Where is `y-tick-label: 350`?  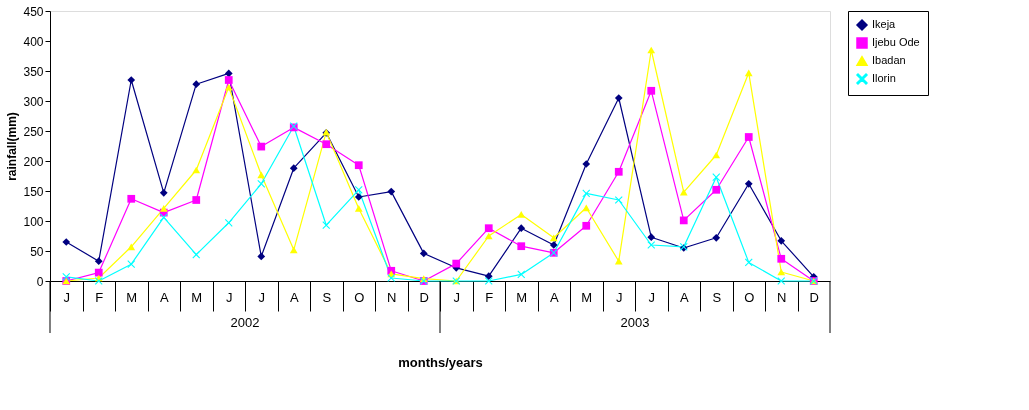
y-tick-label: 350 is located at coordinates (33, 71).